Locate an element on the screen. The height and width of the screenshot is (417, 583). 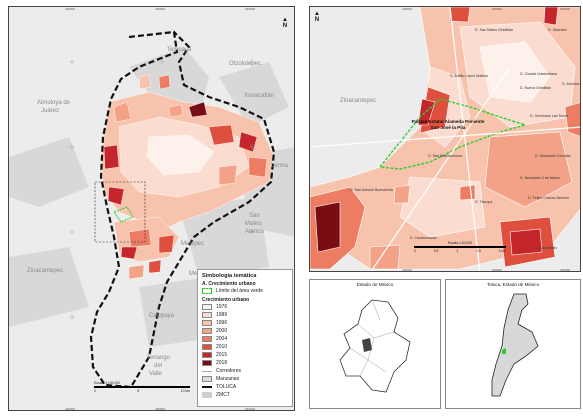
detail-scale-bar: Escala 1:20,000 0 0.5 1 1.5 2 km is located at coordinates (460, 247).